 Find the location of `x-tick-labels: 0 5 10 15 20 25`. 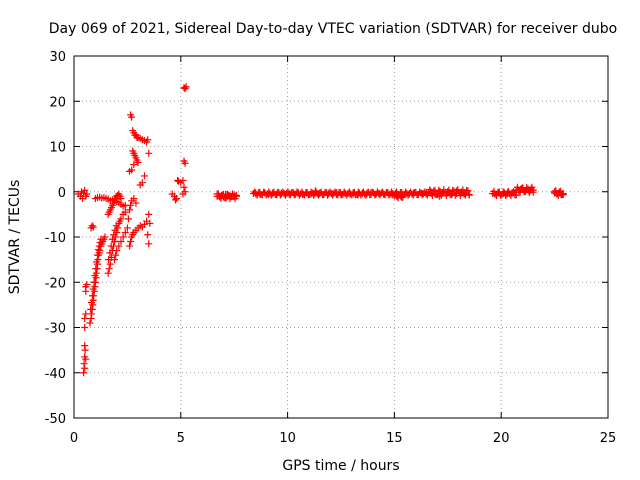

x-tick-labels: 0 5 10 15 20 25 is located at coordinates (343, 438).